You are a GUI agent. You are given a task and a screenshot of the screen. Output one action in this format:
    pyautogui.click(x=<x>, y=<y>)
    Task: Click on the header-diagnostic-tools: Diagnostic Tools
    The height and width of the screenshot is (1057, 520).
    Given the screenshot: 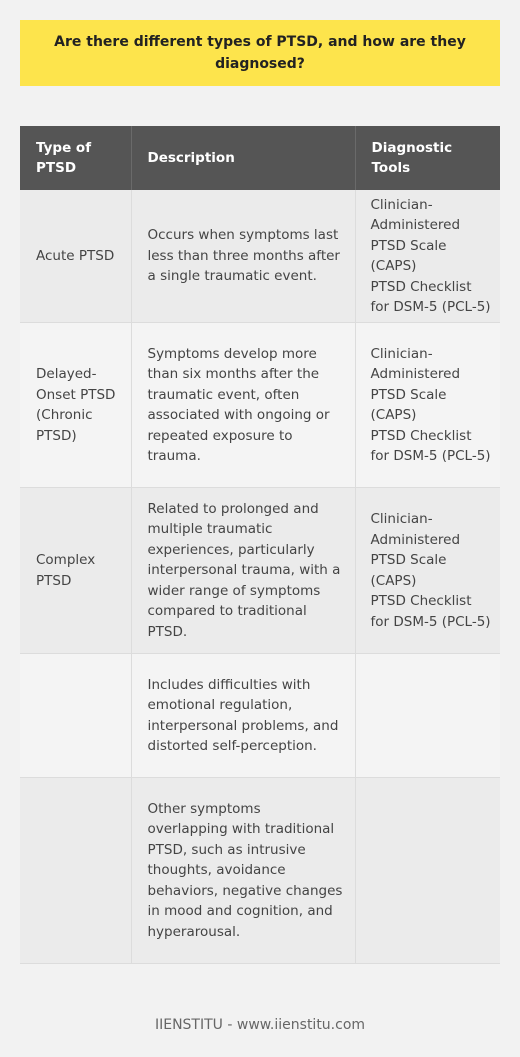 What is the action you would take?
    pyautogui.click(x=427, y=158)
    